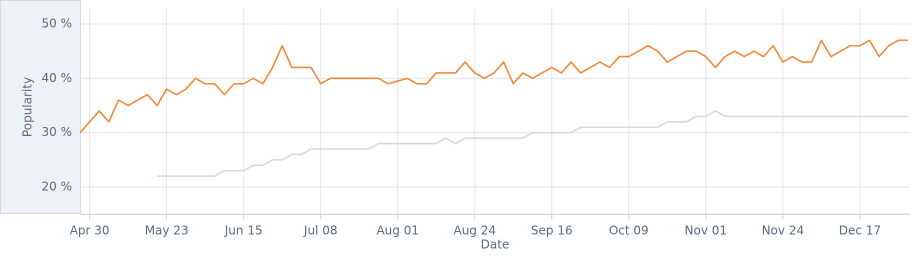  Describe the element at coordinates (28, 107) in the screenshot. I see `y-axis-label: Popularity` at that location.